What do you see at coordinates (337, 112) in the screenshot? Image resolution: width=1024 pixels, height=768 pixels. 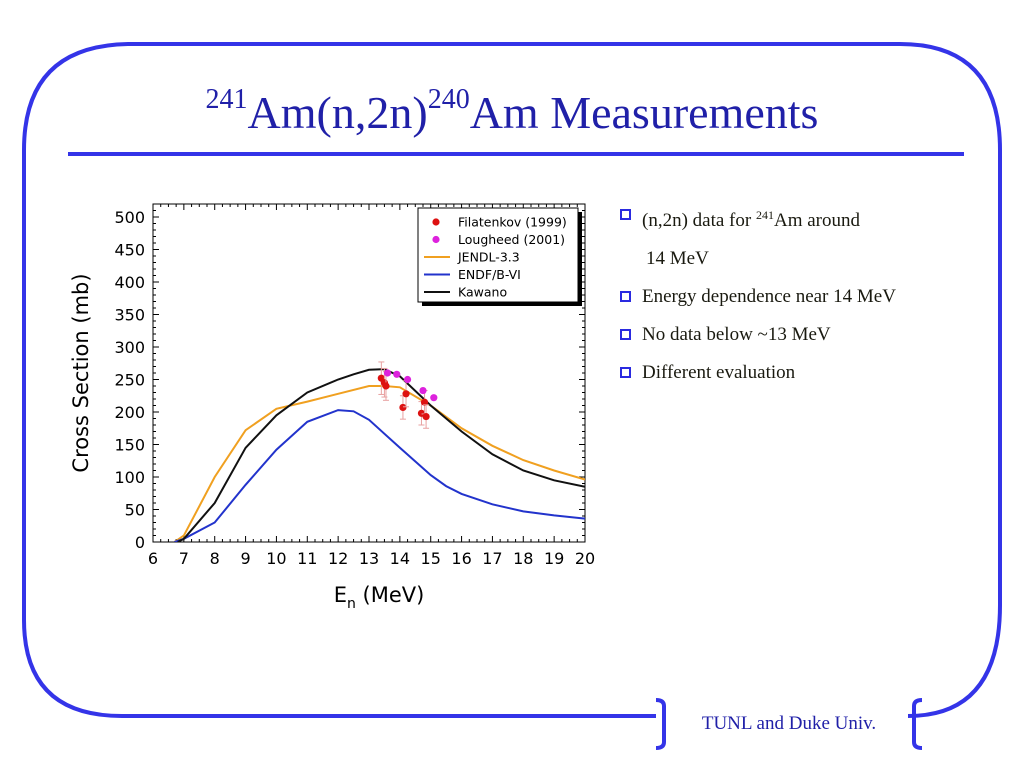 I see `title-part-1: Am(n,2n)` at bounding box center [337, 112].